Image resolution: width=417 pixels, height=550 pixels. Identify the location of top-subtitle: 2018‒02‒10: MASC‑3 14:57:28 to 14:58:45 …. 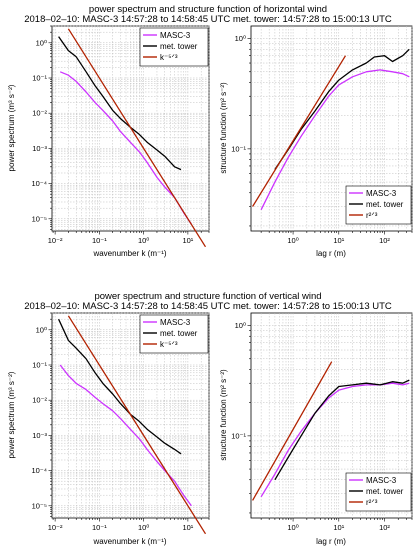
(208, 19).